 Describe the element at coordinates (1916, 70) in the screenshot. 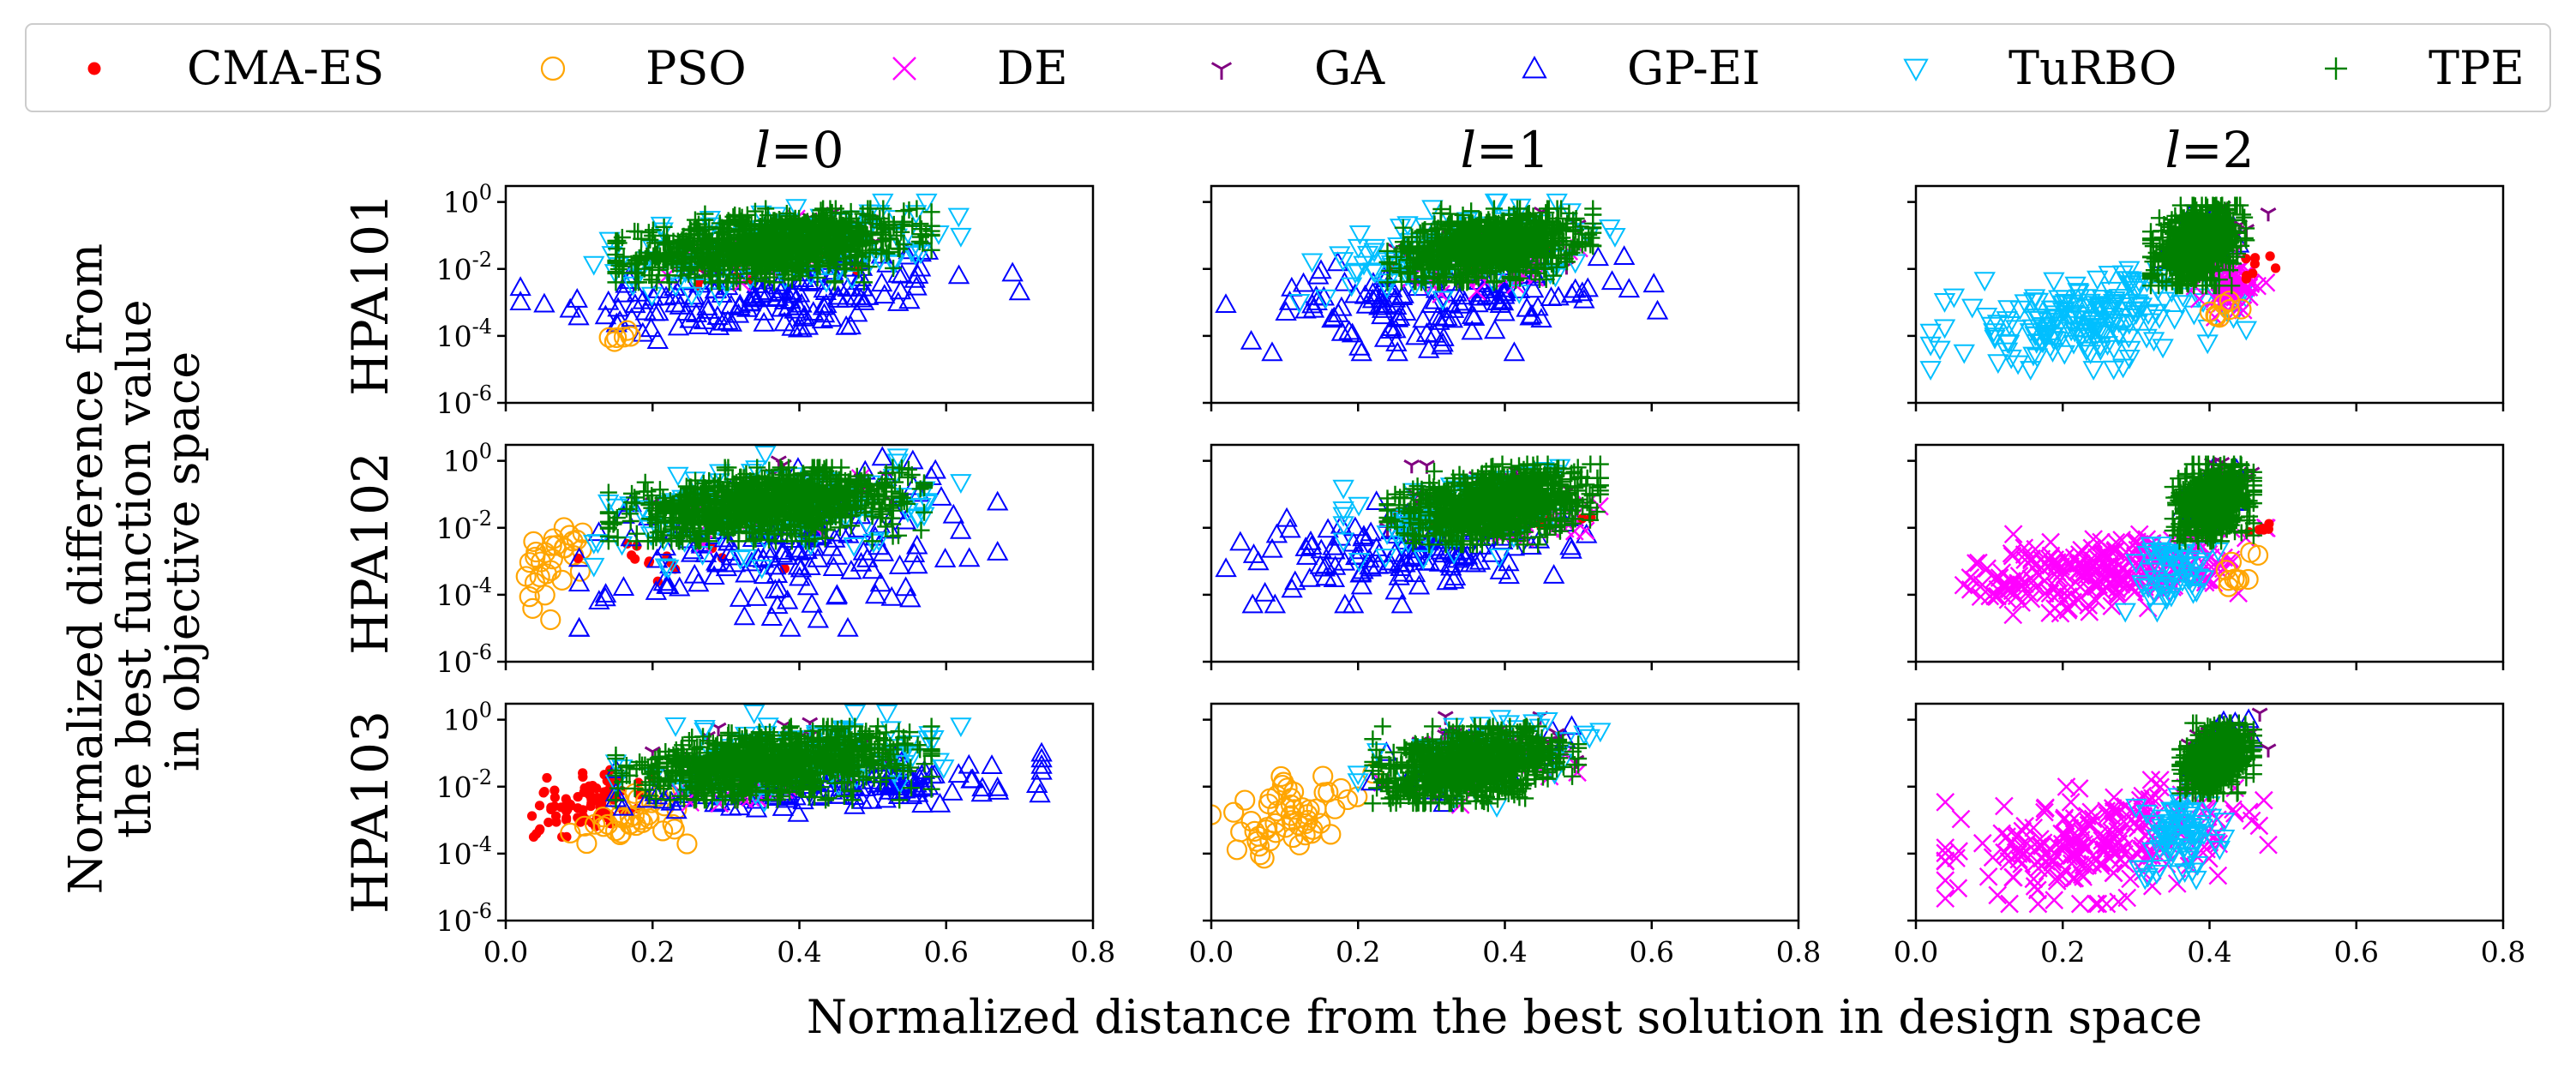

I see `legend-marker-turbo` at that location.